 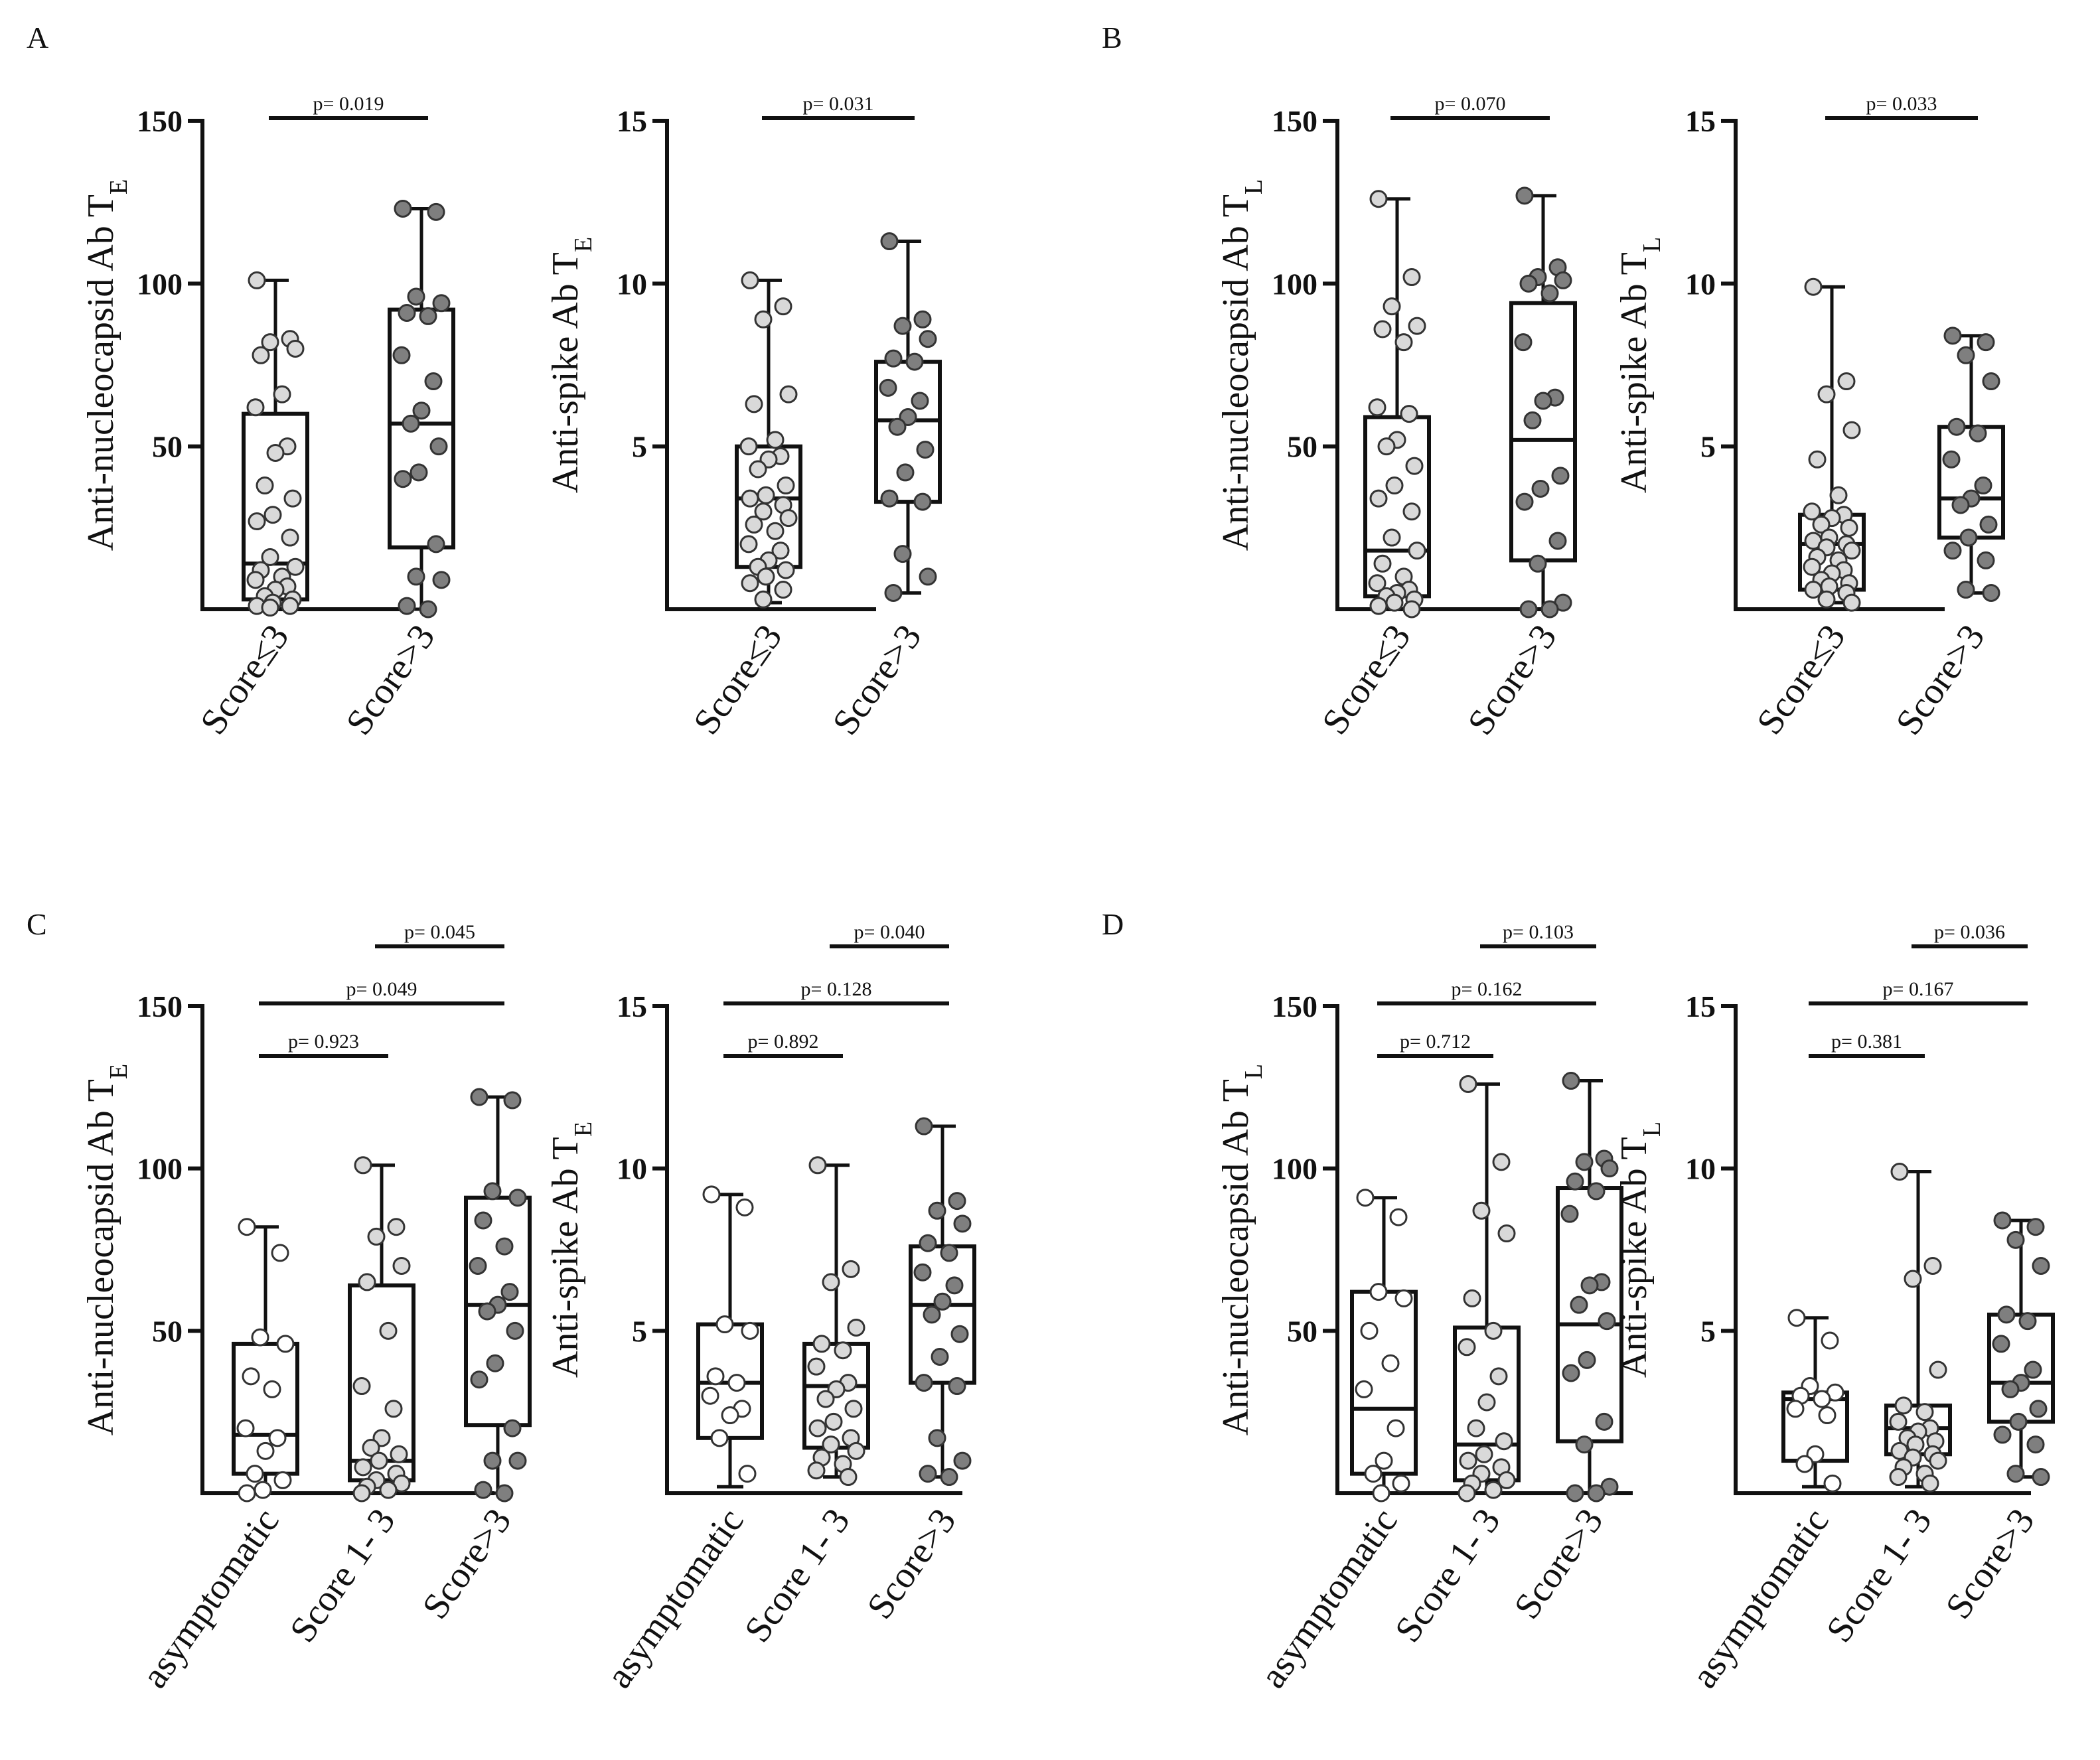 What do you see at coordinates (1470, 104) in the screenshot?
I see `p-value-label: p= 0.070` at bounding box center [1470, 104].